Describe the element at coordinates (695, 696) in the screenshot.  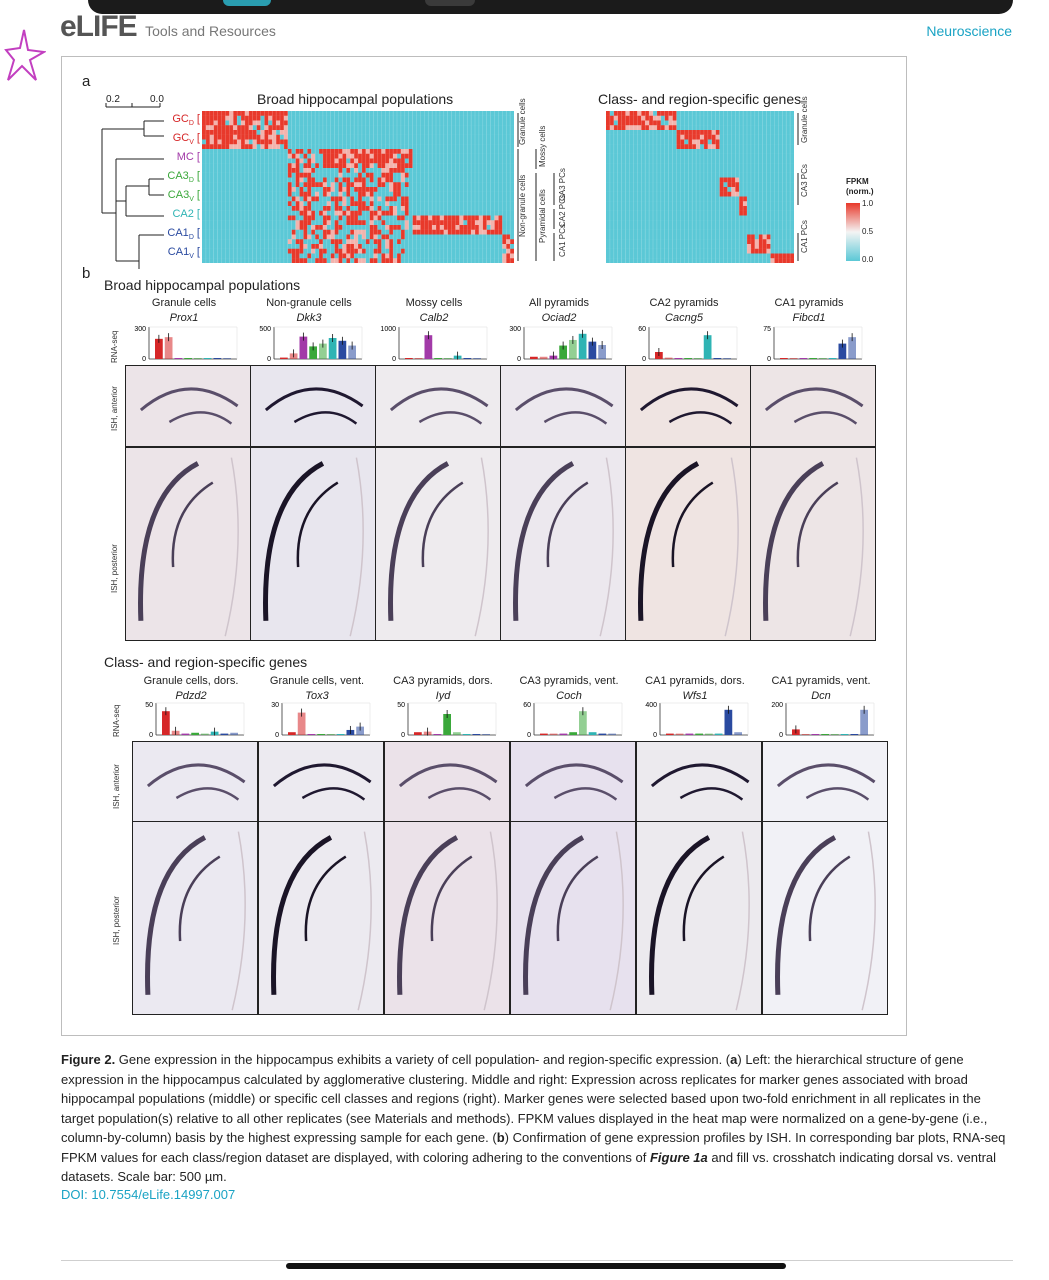
I see `group2-gene-name: Wfs1` at that location.